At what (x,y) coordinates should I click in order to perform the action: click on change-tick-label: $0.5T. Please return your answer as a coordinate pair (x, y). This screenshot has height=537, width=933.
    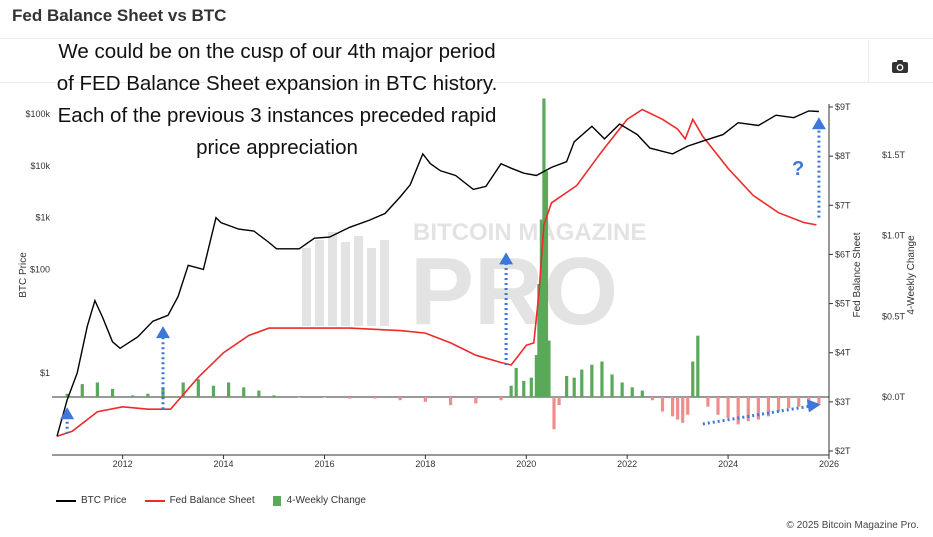
    Looking at the image, I should click on (894, 316).